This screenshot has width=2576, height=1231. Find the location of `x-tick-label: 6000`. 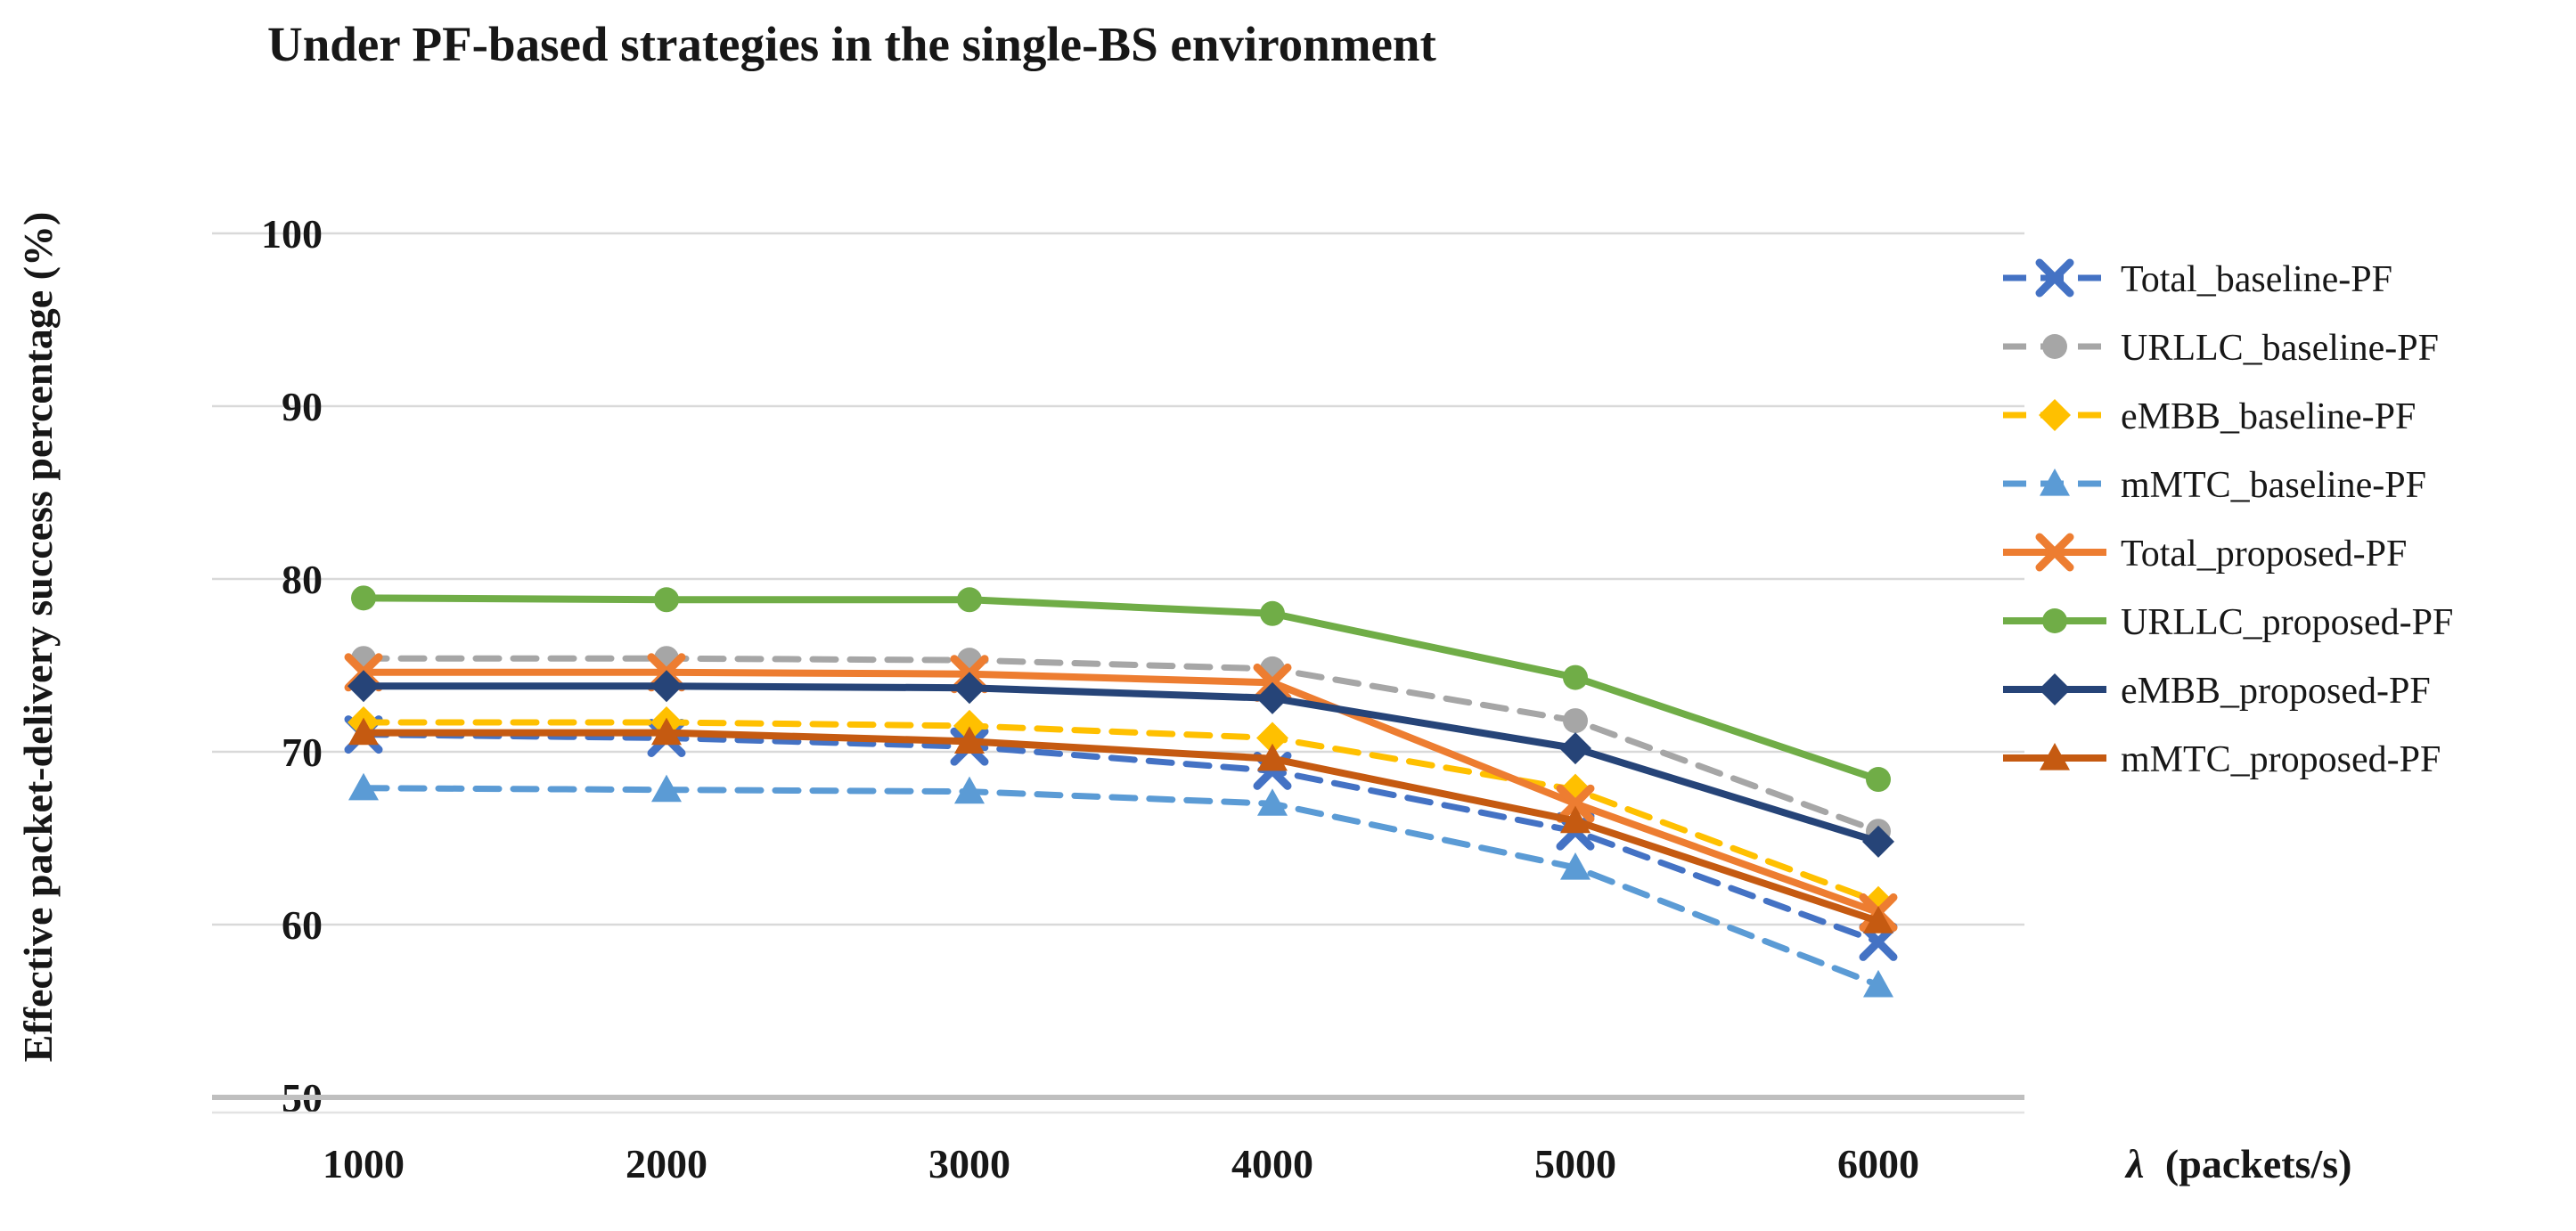

x-tick-label: 6000 is located at coordinates (1878, 1164).